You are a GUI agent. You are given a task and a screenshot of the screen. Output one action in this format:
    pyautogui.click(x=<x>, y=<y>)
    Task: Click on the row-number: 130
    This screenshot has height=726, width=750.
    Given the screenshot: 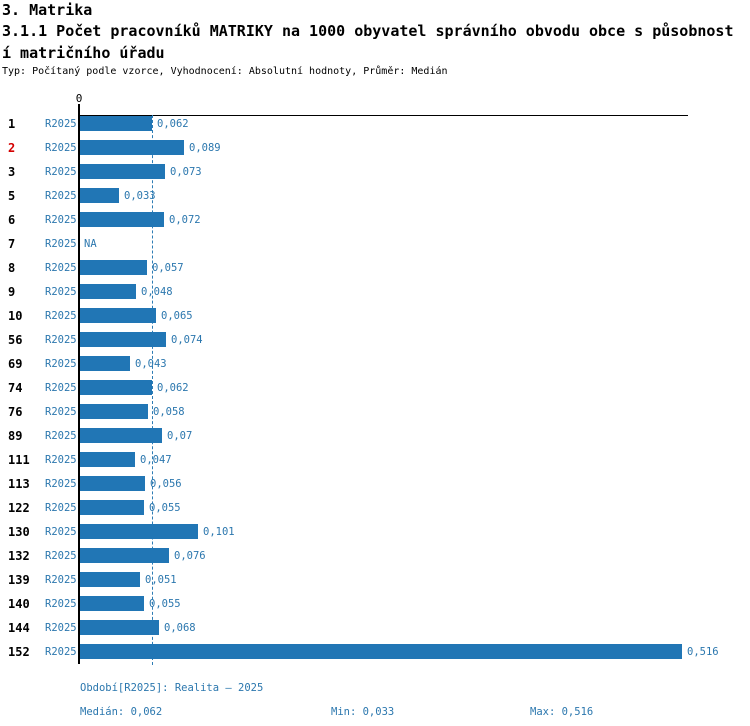 What is the action you would take?
    pyautogui.click(x=19, y=532)
    